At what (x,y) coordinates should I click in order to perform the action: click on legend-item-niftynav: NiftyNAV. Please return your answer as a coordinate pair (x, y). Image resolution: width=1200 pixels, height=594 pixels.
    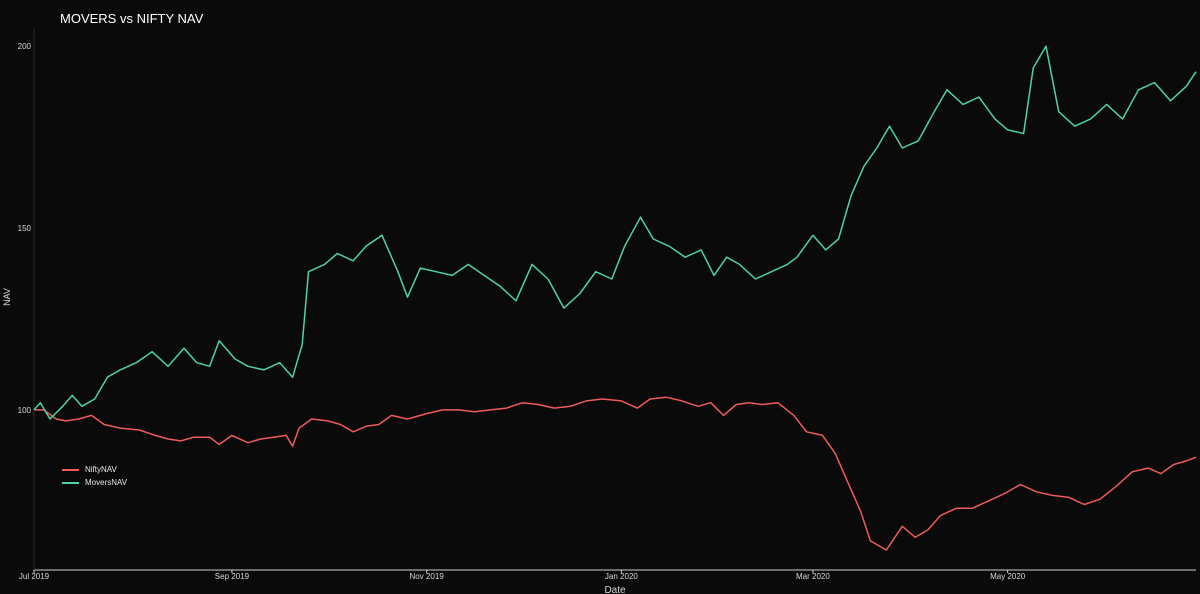
    Looking at the image, I should click on (94, 469).